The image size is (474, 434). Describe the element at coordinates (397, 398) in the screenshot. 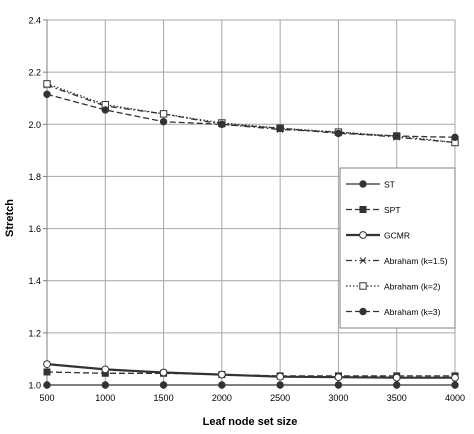

I see `x-tick-label: 3500` at that location.